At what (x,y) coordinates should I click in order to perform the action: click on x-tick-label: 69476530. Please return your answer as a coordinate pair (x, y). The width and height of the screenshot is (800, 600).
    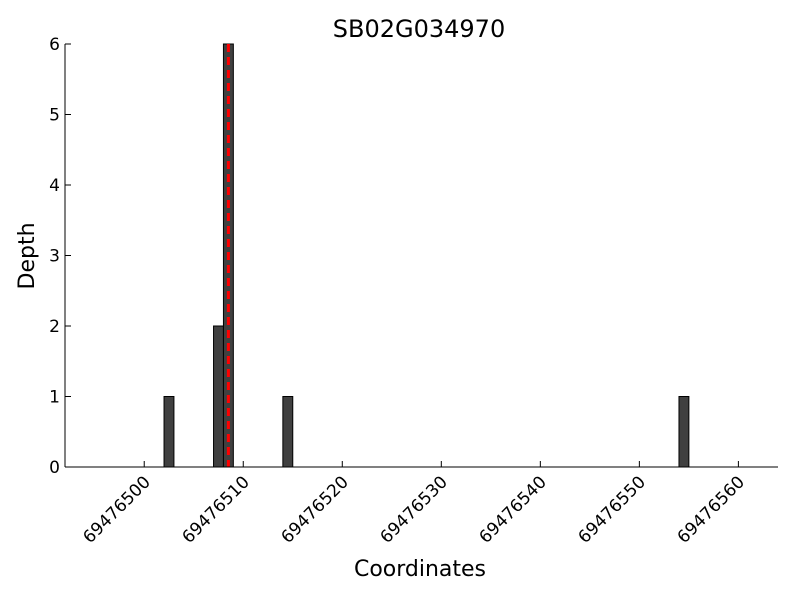
    Looking at the image, I should click on (414, 509).